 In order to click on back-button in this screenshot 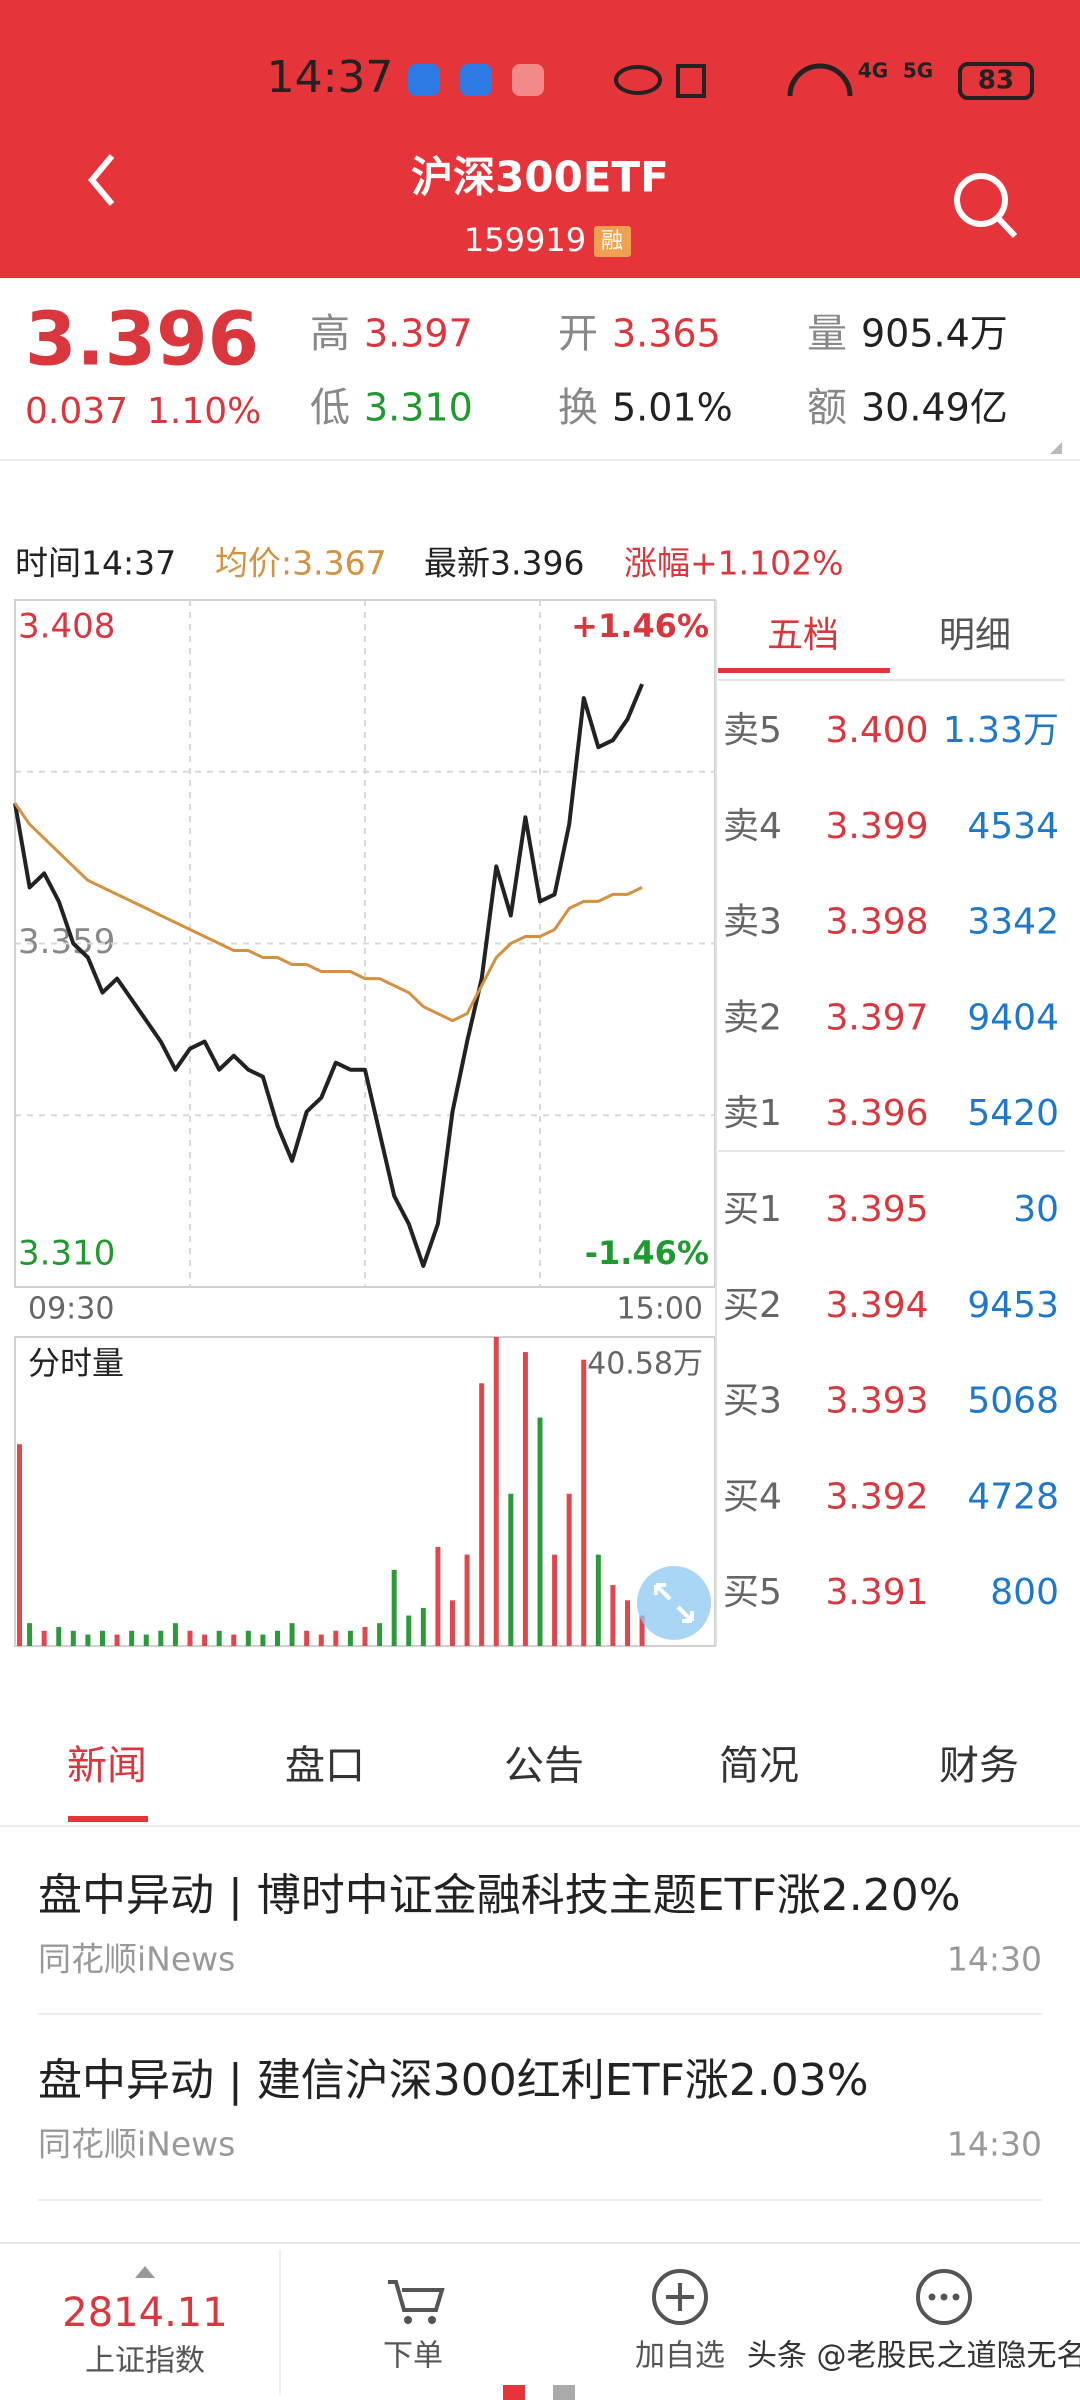, I will do `click(101, 180)`.